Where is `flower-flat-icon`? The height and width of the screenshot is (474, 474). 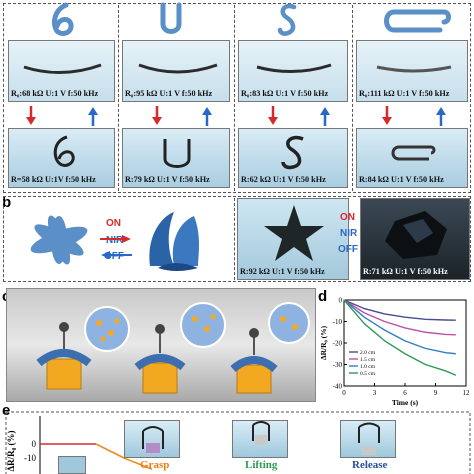
flower-flat-icon is located at coordinates (59, 242).